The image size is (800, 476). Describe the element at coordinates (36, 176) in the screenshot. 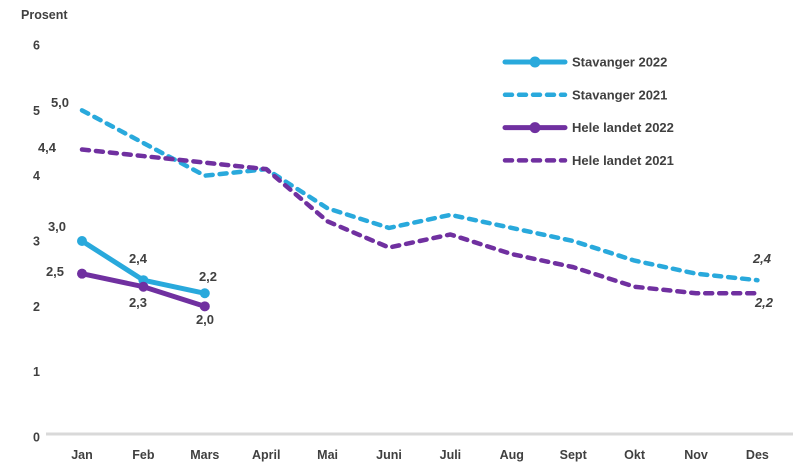

I see `y-tick-label: 4` at that location.